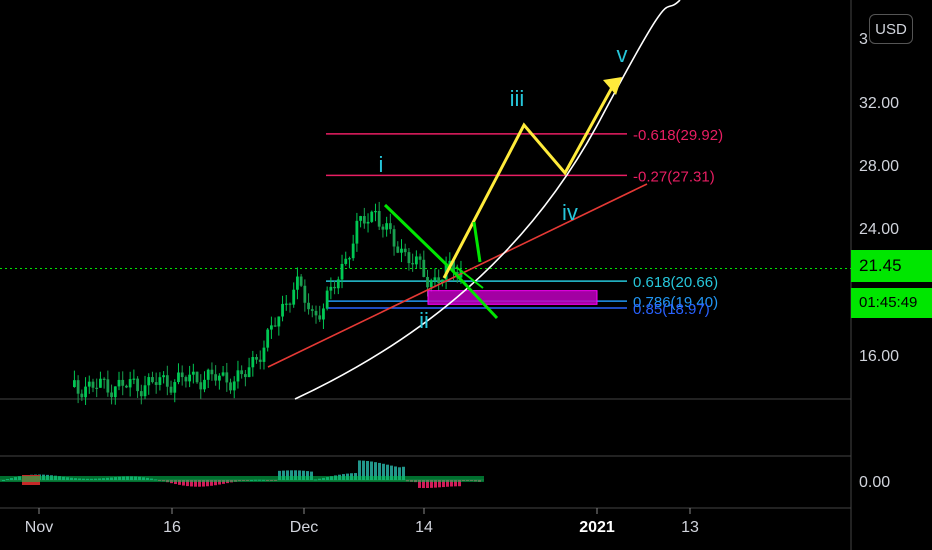 The height and width of the screenshot is (550, 932). What do you see at coordinates (424, 527) in the screenshot?
I see `time-tick-label: 14` at bounding box center [424, 527].